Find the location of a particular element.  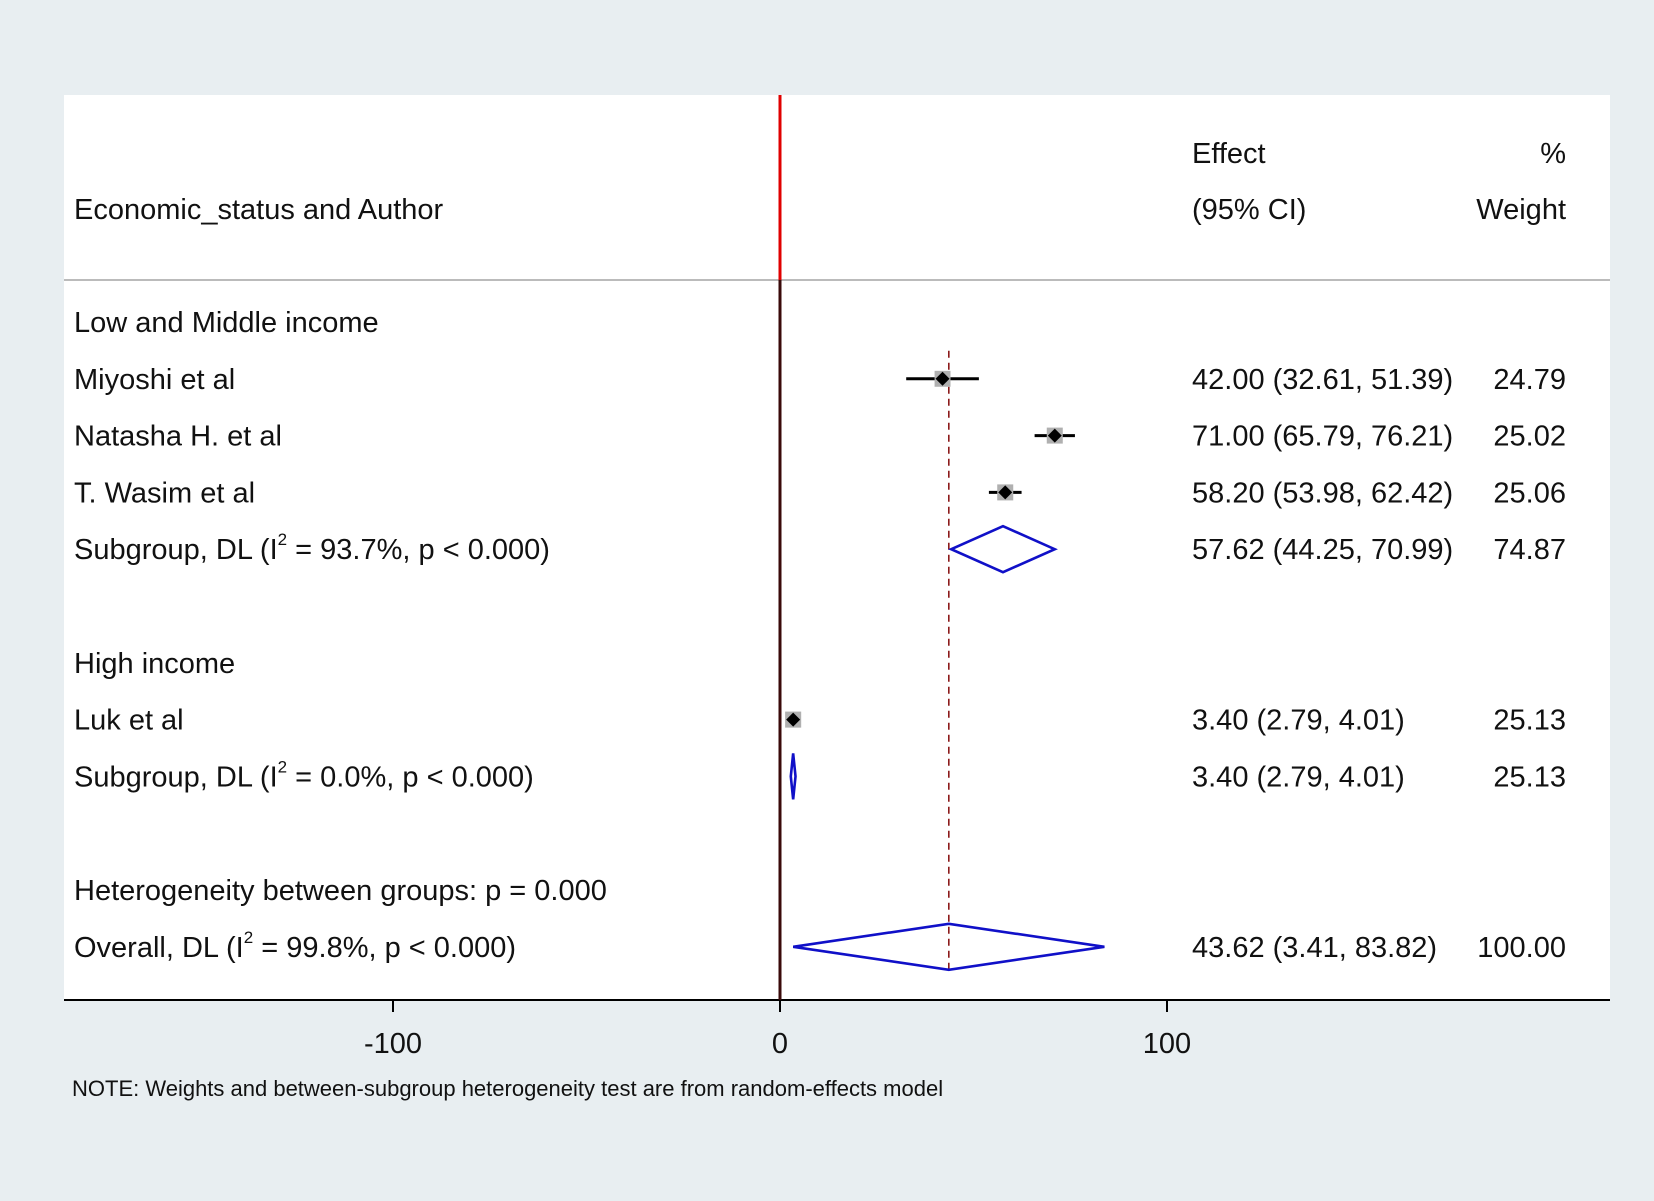

group-label: Low and Middle income is located at coordinates (226, 323).